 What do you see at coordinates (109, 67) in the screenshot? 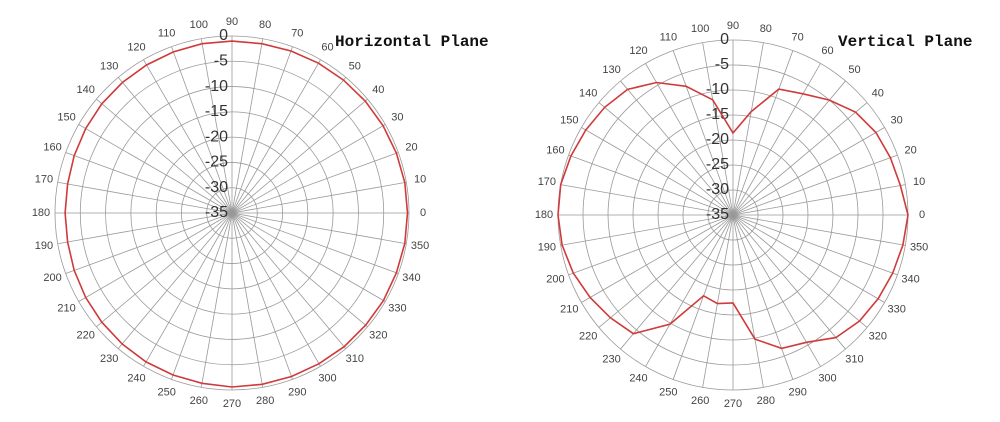
I see `angle-label: 130` at bounding box center [109, 67].